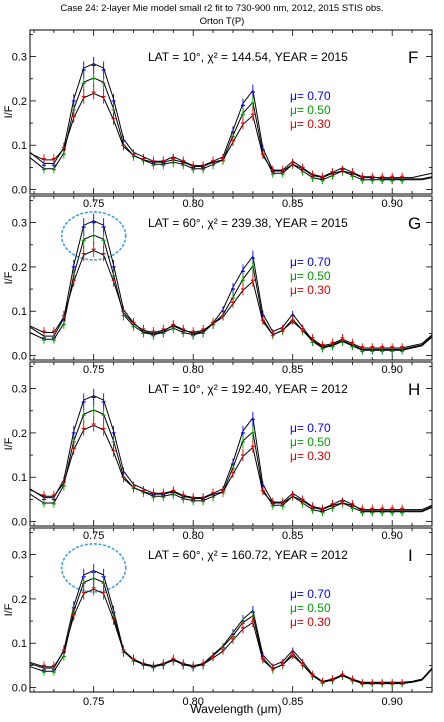 Image resolution: width=444 pixels, height=722 pixels. I want to click on panel-letter: I, so click(410, 555).